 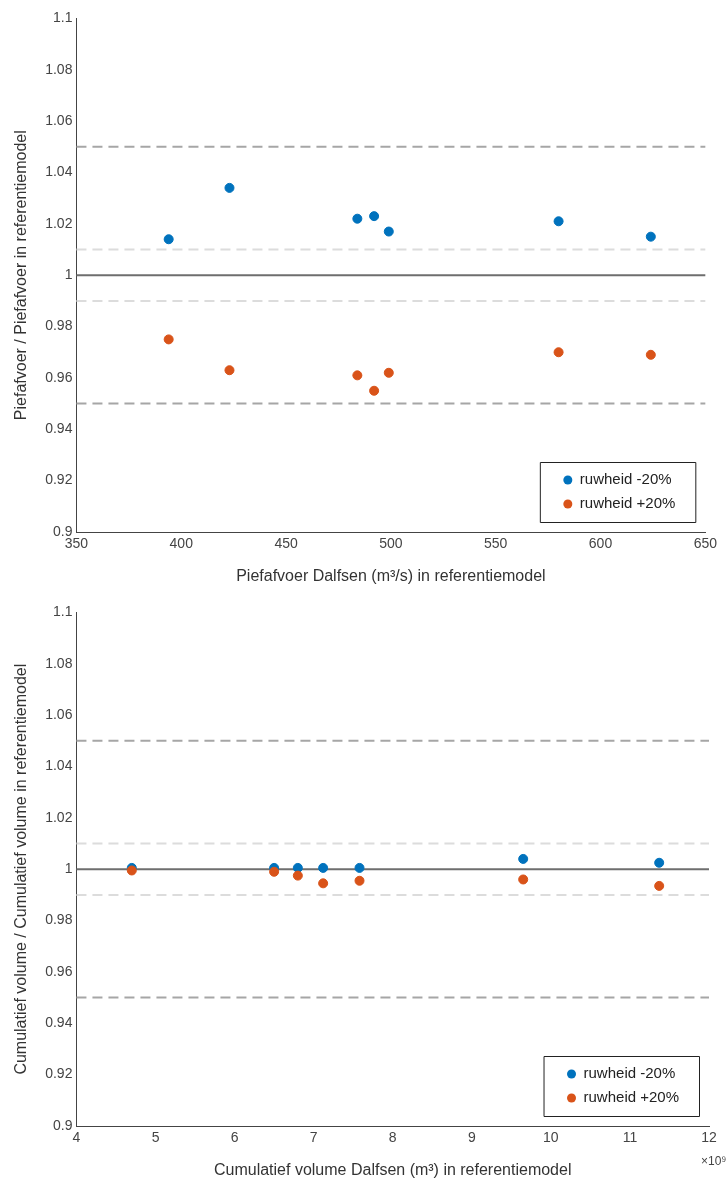 I want to click on x-tick-label: 5, so click(x=155, y=1137).